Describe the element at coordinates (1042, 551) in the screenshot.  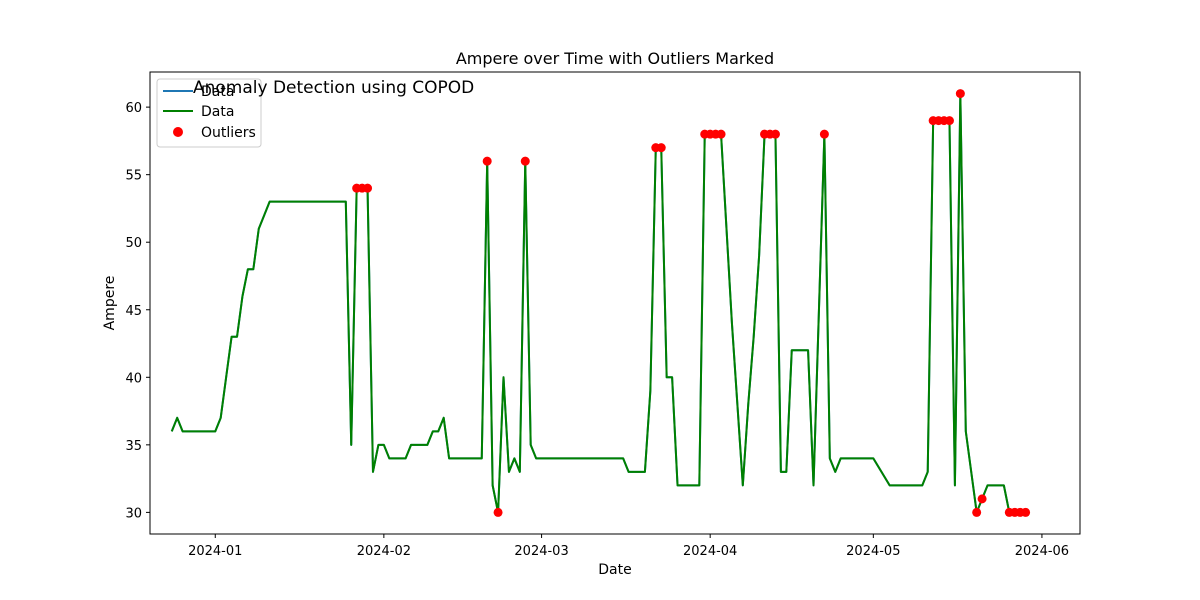
I see `x-tick-label: 2024-06` at that location.